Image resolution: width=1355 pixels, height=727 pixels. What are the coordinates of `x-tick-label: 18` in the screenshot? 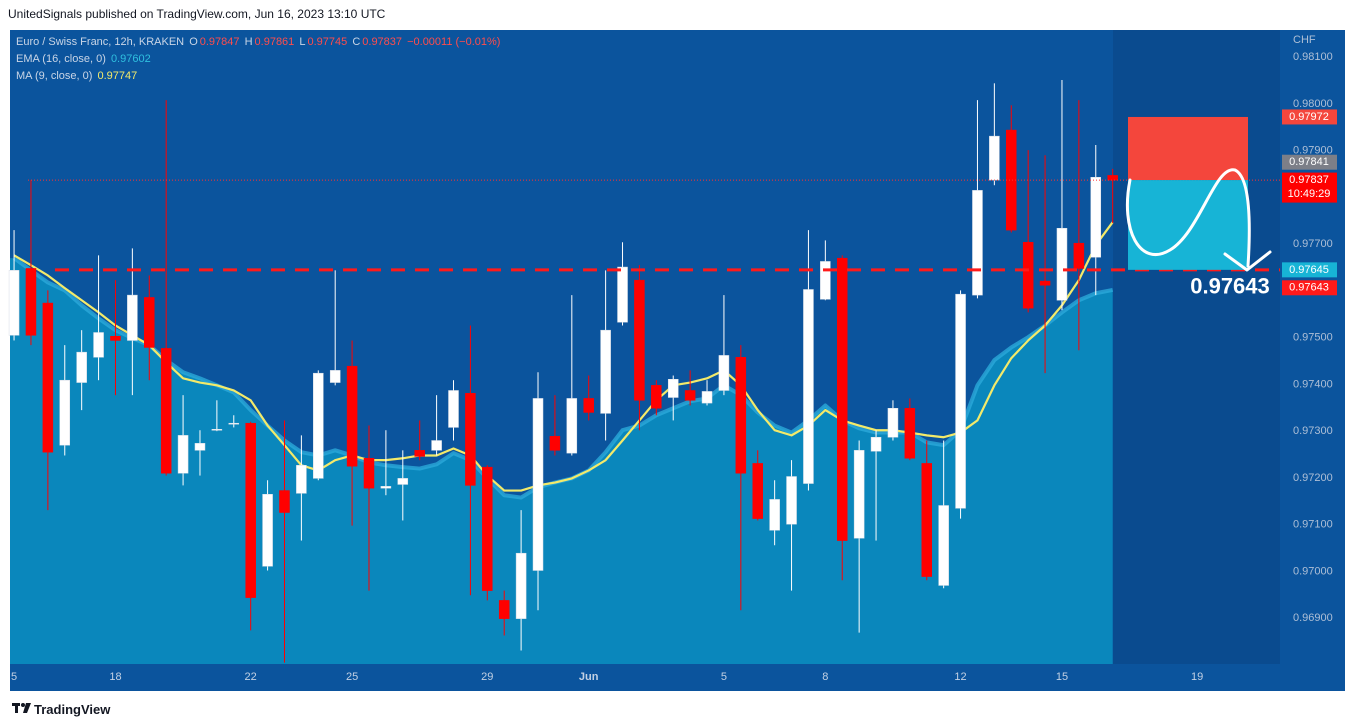 It's located at (115, 677).